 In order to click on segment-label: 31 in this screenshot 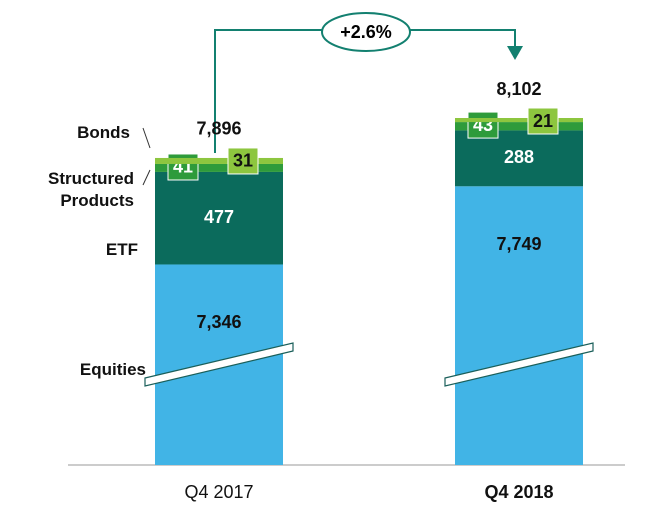, I will do `click(243, 161)`.